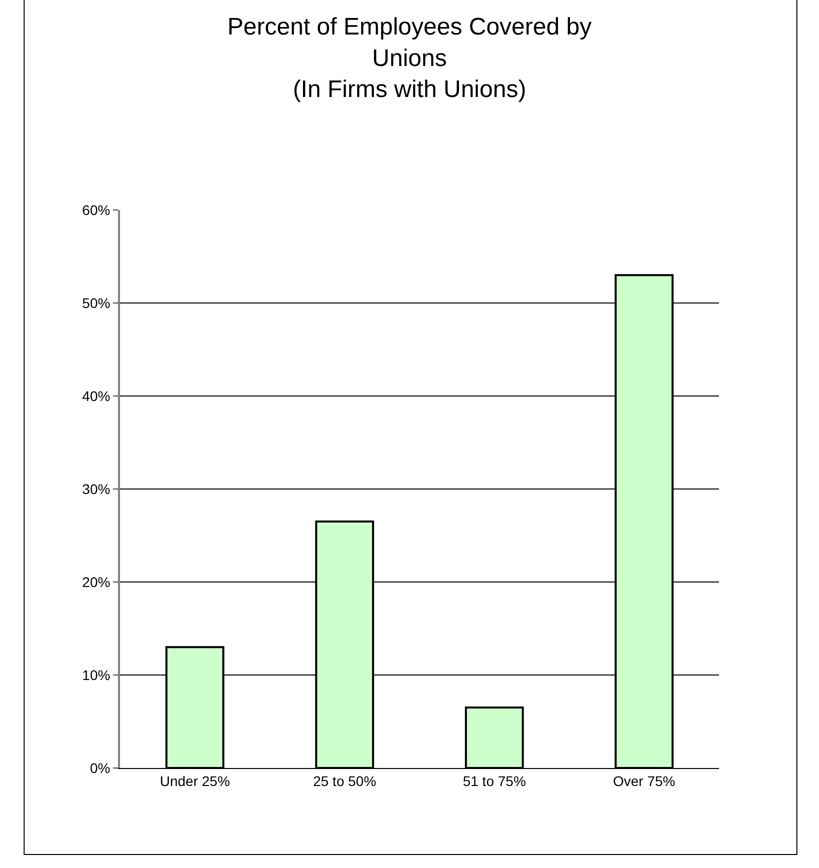 The width and height of the screenshot is (819, 868). I want to click on x-tick-label: 51 to 75%, so click(494, 780).